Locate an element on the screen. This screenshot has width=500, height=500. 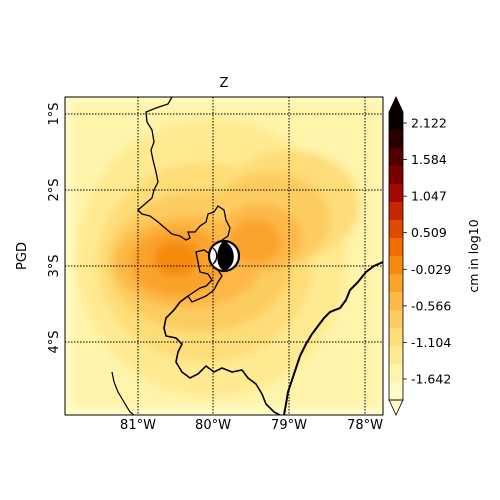
colorbar-bands is located at coordinates (396, 256).